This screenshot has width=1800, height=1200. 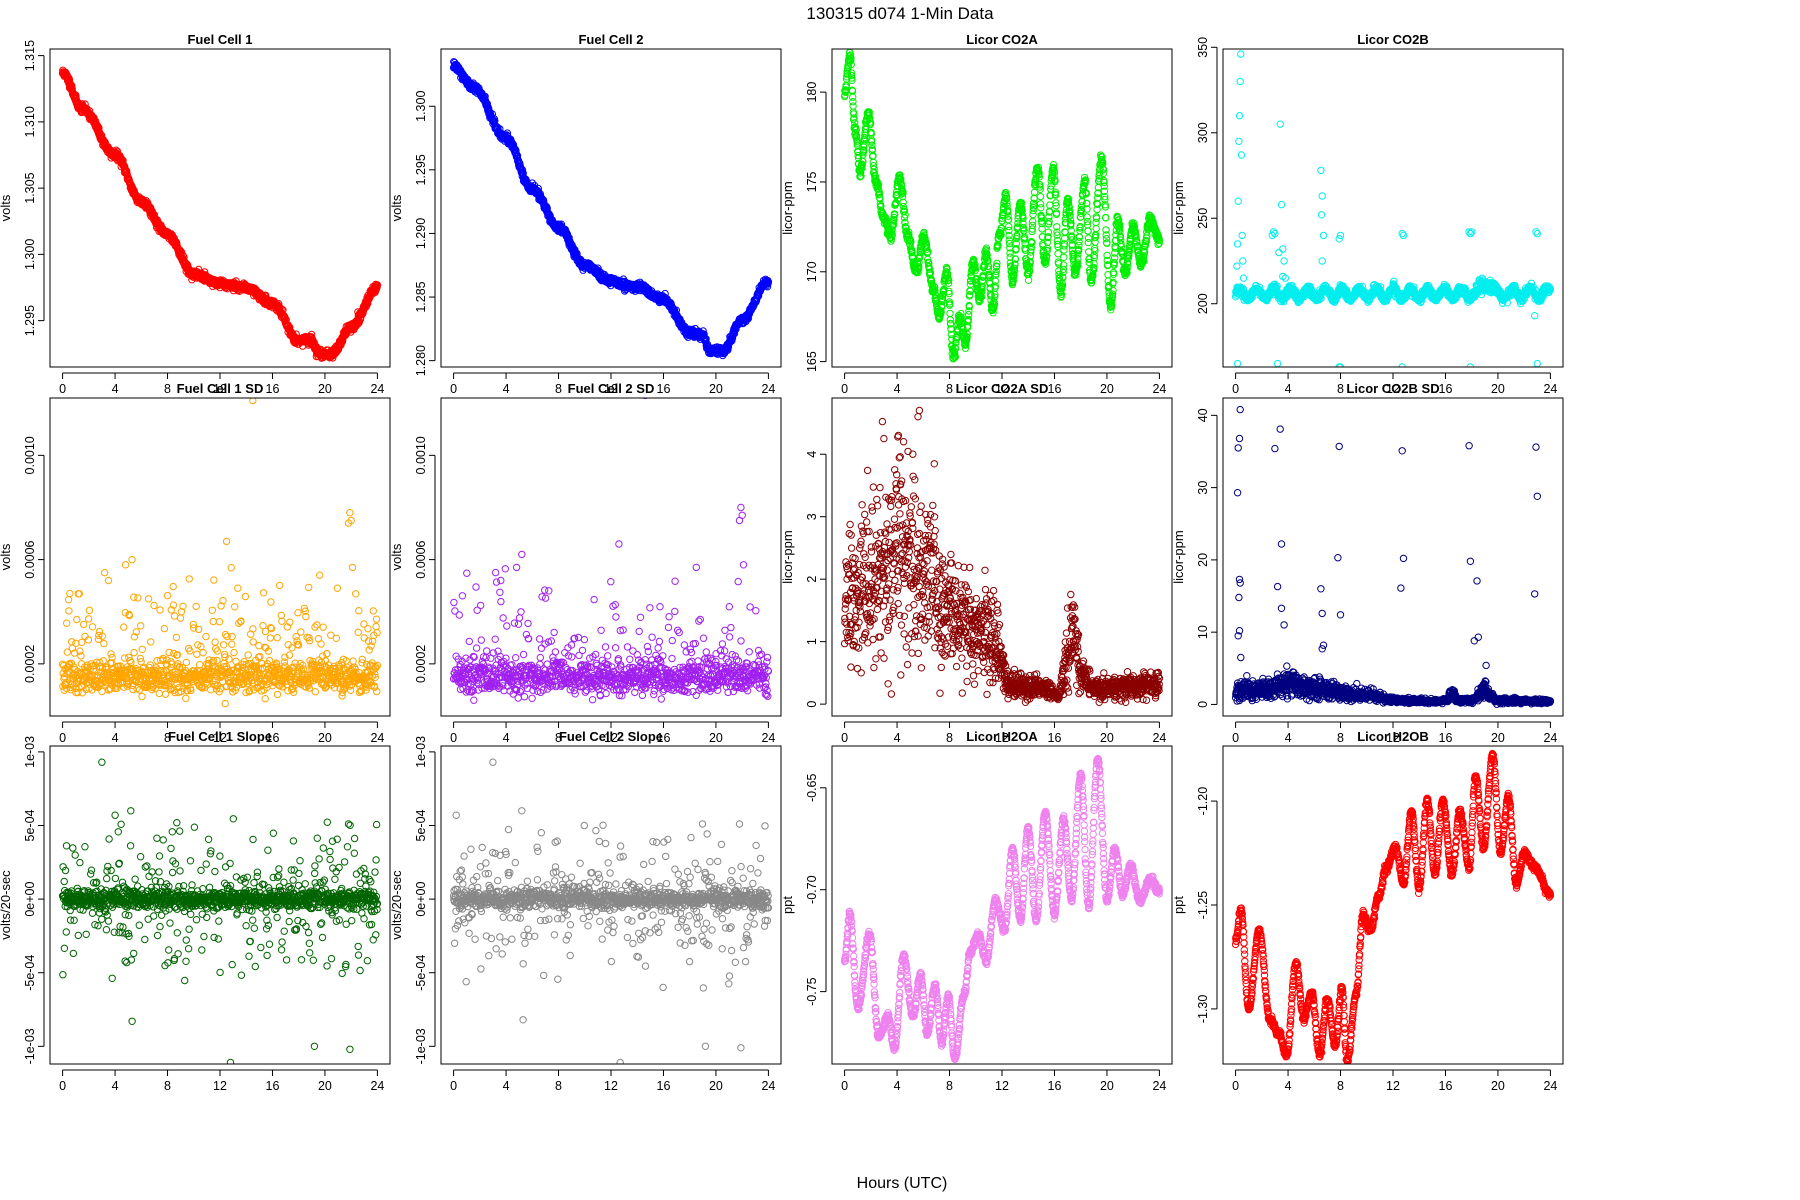 What do you see at coordinates (421, 169) in the screenshot?
I see `y-tick-label: 1.295` at bounding box center [421, 169].